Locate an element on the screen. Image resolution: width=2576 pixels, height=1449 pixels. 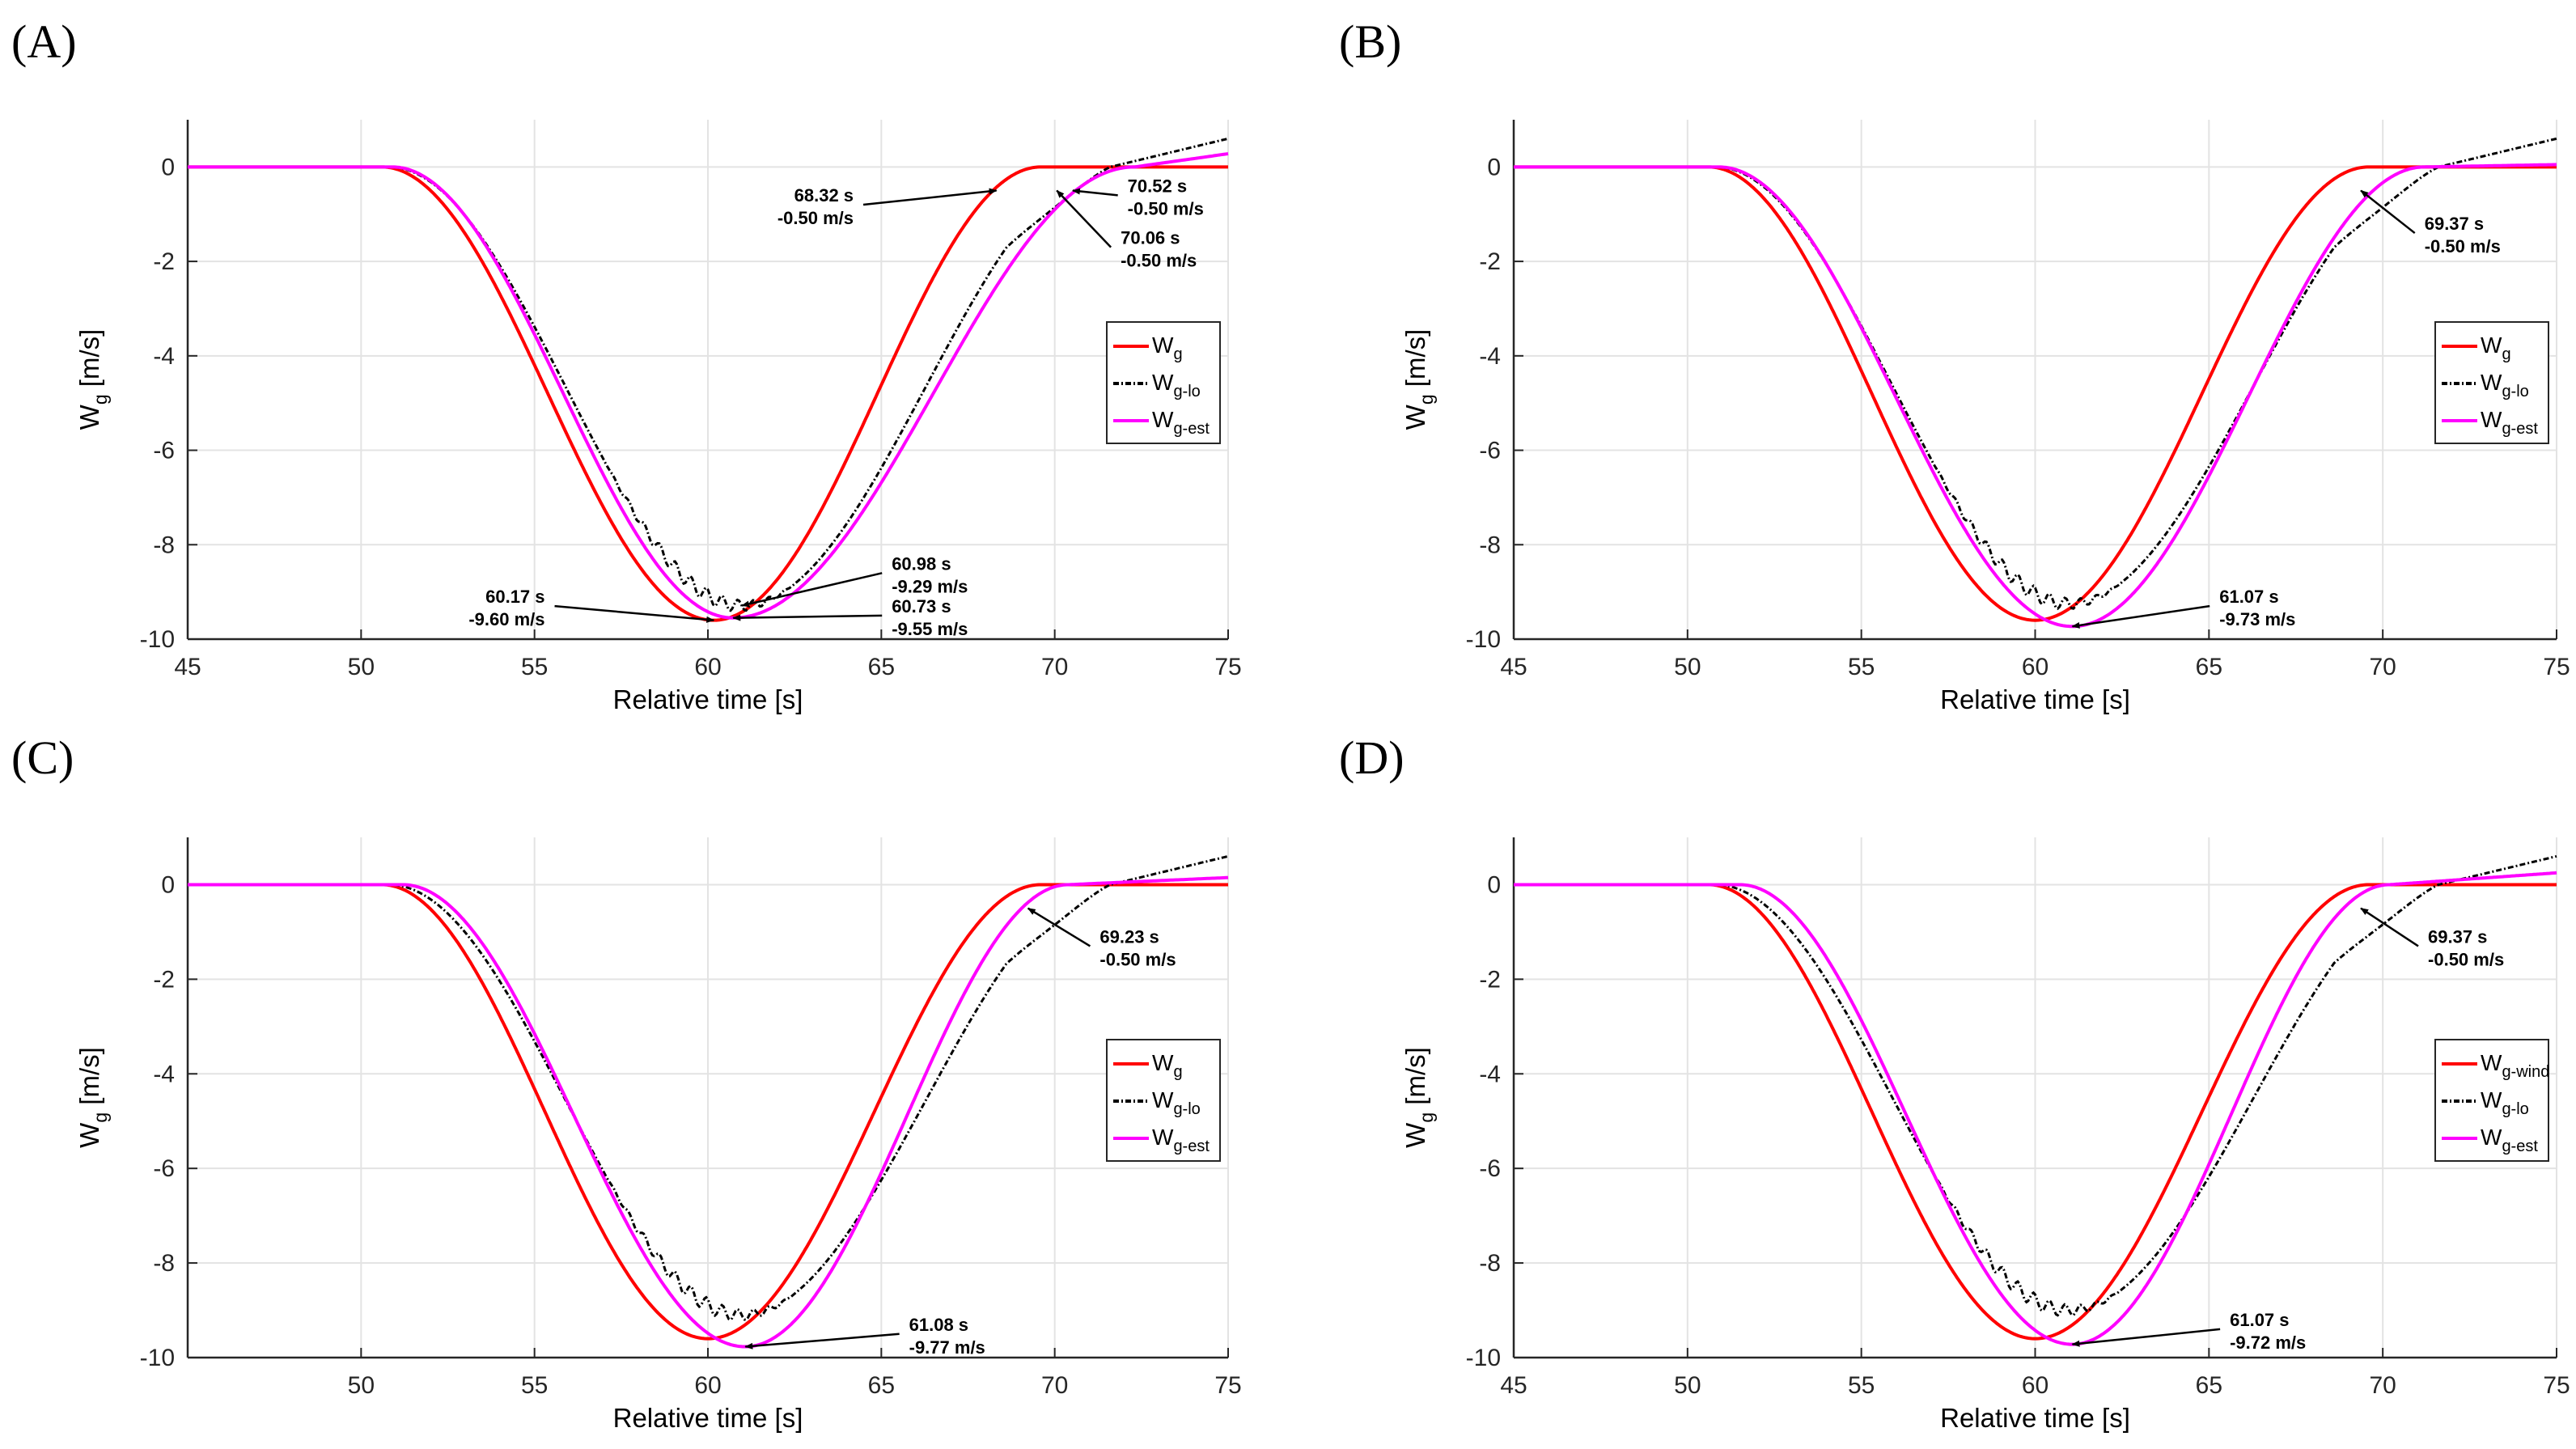
annotation-value: -9.73 m/s is located at coordinates (2257, 619).